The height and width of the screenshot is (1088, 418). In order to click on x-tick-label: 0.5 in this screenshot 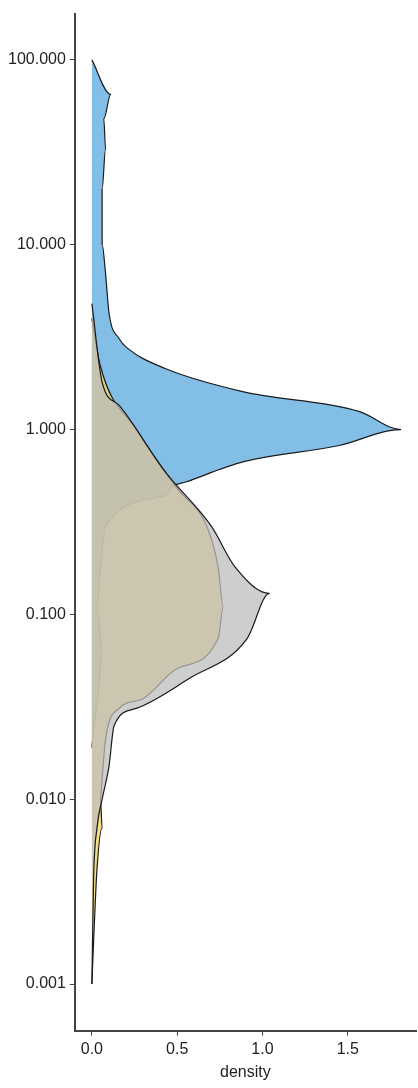, I will do `click(177, 1048)`.